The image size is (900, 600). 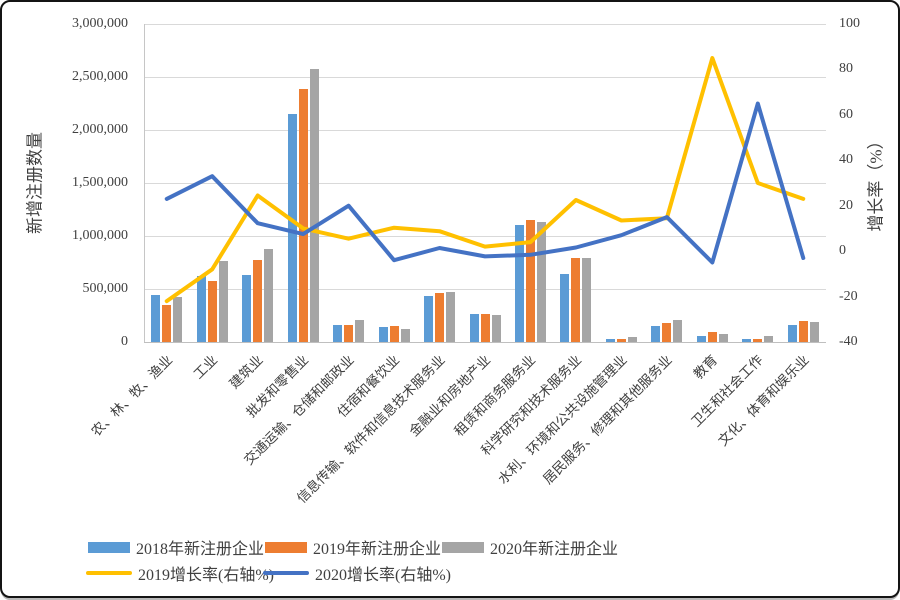 What do you see at coordinates (105, 288) in the screenshot?
I see `left-axis-tick-label: 500,000` at bounding box center [105, 288].